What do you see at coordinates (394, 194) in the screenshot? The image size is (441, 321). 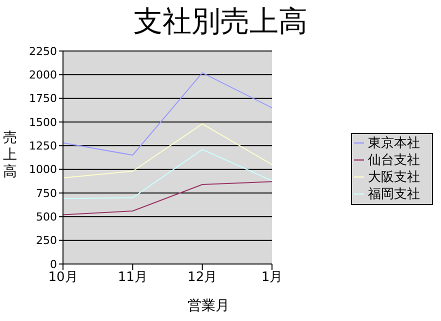 I see `legend-label: 福岡支社` at bounding box center [394, 194].